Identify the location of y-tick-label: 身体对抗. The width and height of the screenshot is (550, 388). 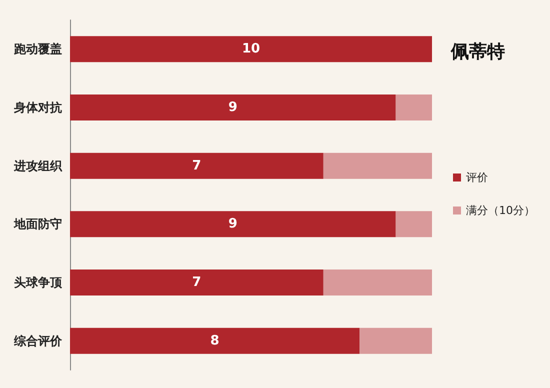
(37, 107).